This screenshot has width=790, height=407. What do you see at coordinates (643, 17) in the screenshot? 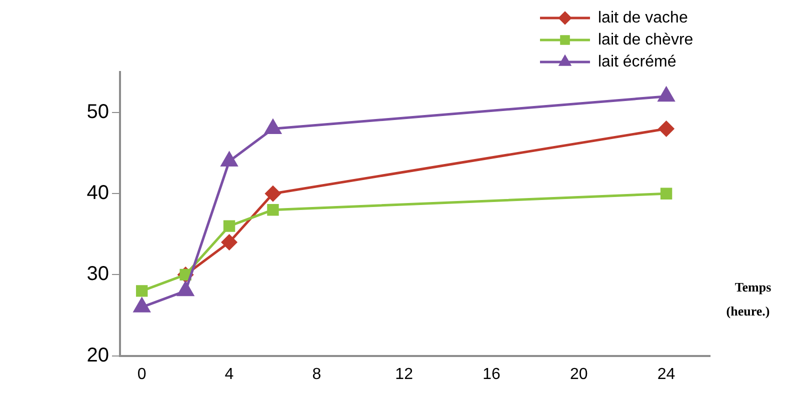
I see `legend-label: lait de vache` at bounding box center [643, 17].